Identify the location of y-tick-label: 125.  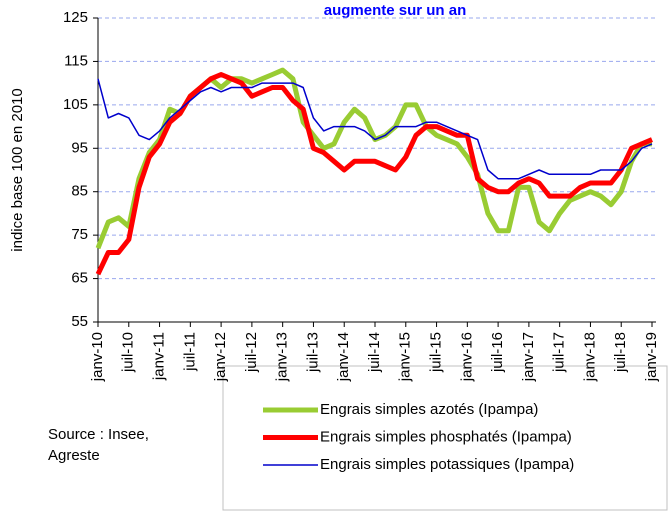
(75, 17).